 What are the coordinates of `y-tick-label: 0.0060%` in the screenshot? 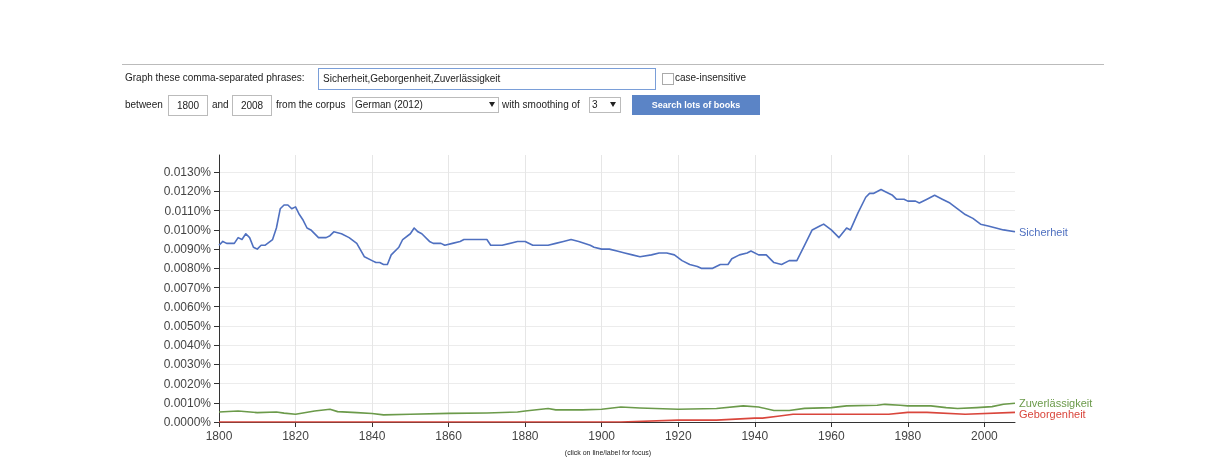 It's located at (187, 306).